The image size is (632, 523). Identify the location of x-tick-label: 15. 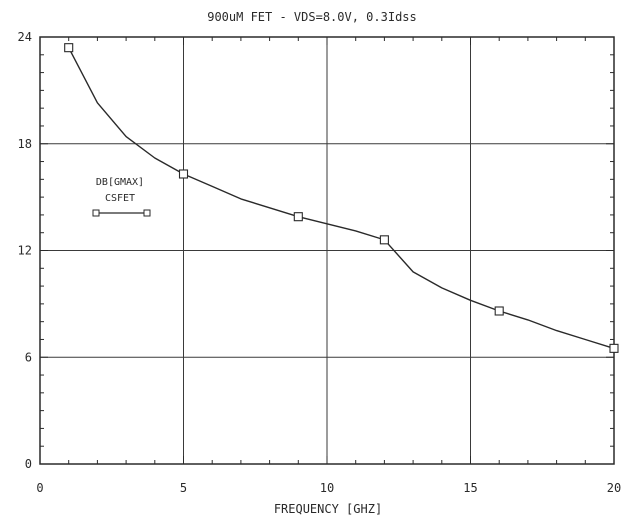
(470, 488).